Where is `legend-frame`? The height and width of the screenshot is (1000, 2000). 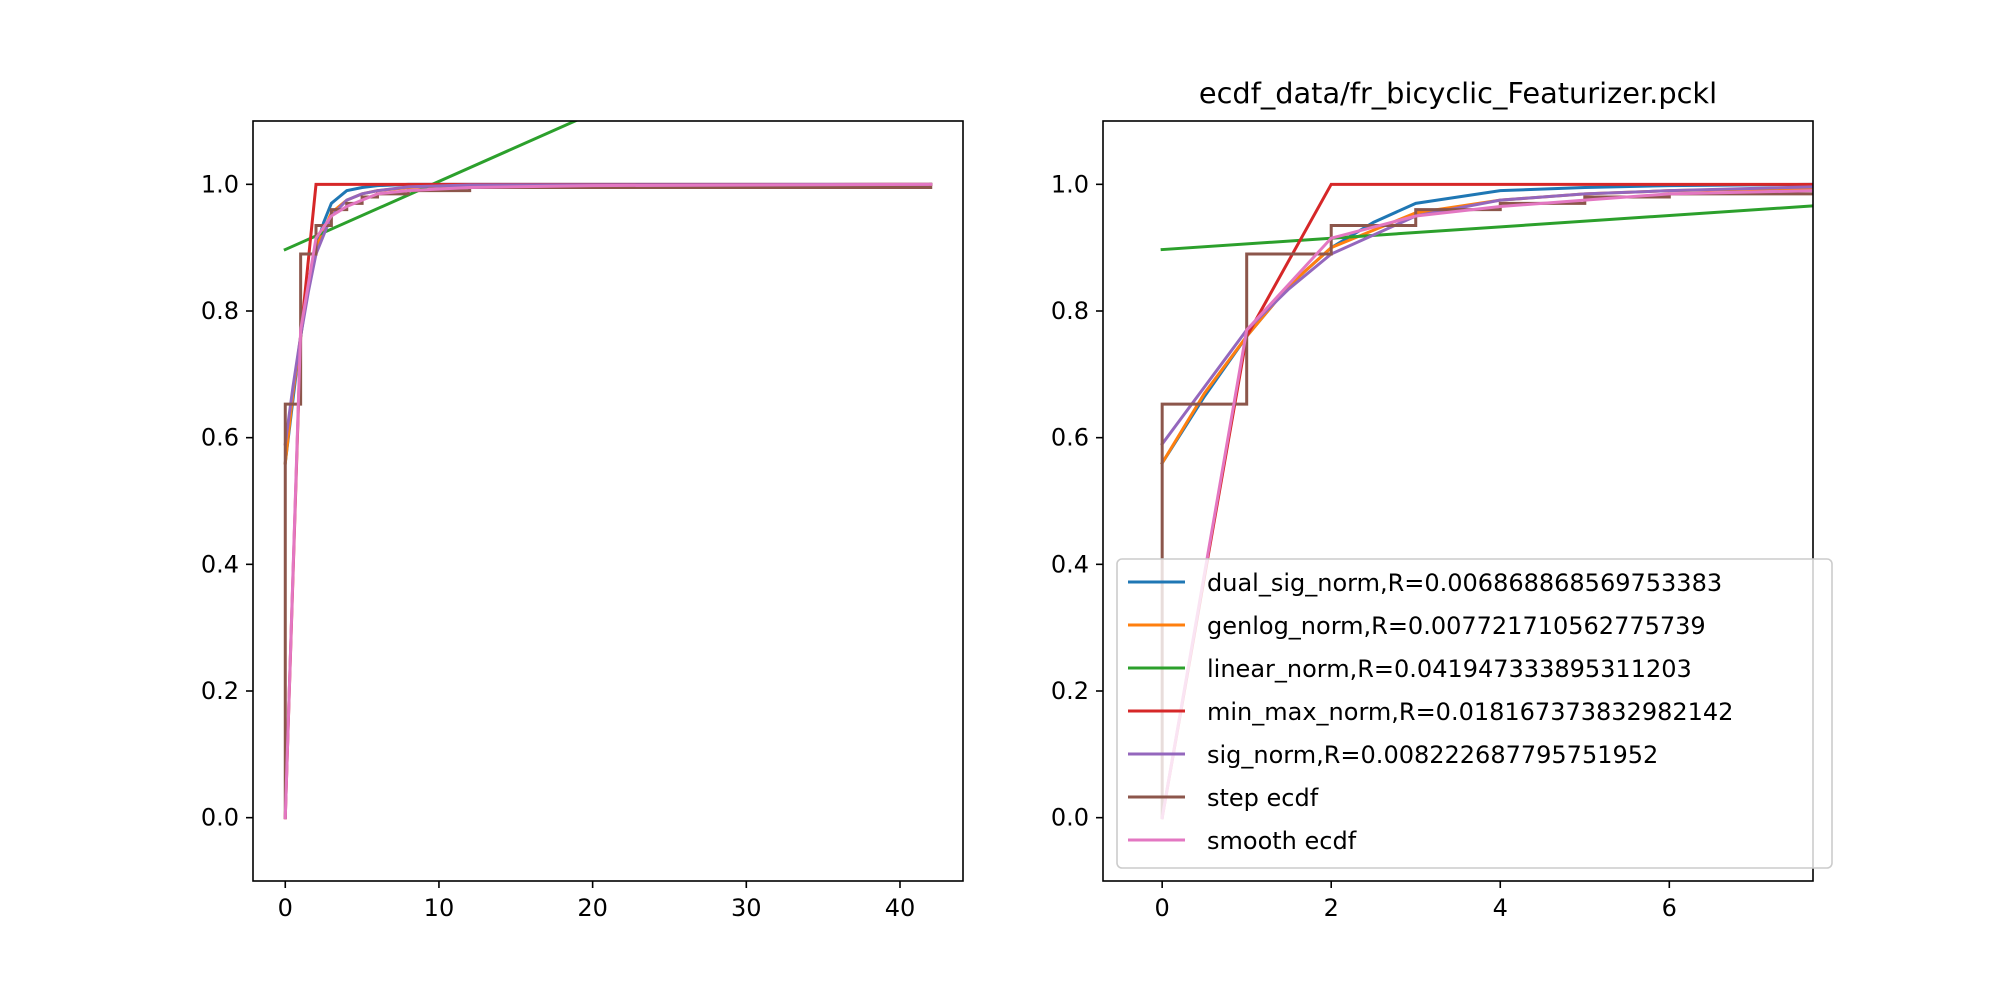 legend-frame is located at coordinates (1474, 713).